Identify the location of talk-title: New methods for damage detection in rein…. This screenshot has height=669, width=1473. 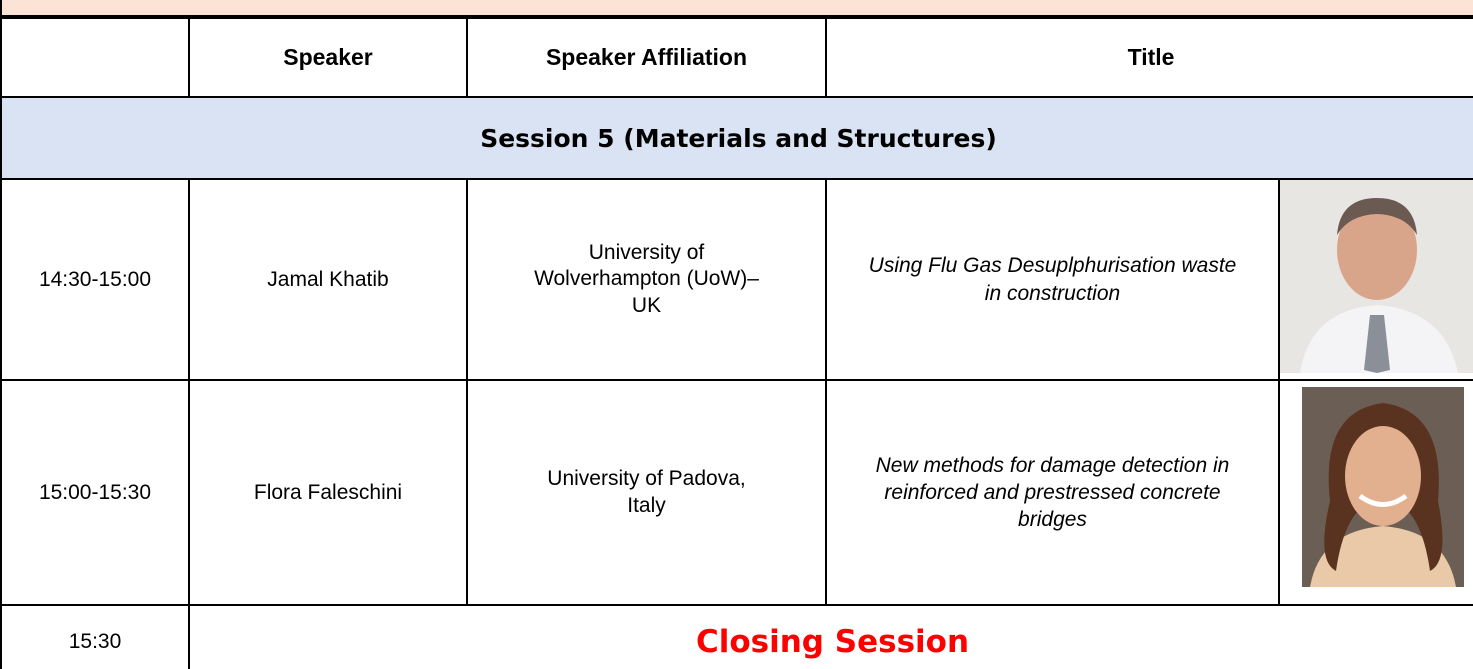
(1052, 492).